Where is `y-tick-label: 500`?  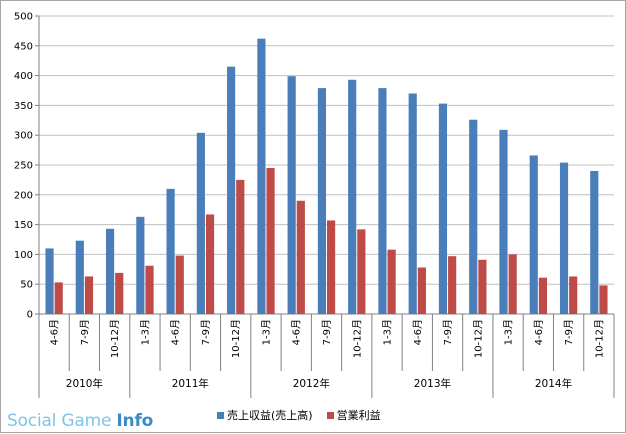 y-tick-label: 500 is located at coordinates (23, 17).